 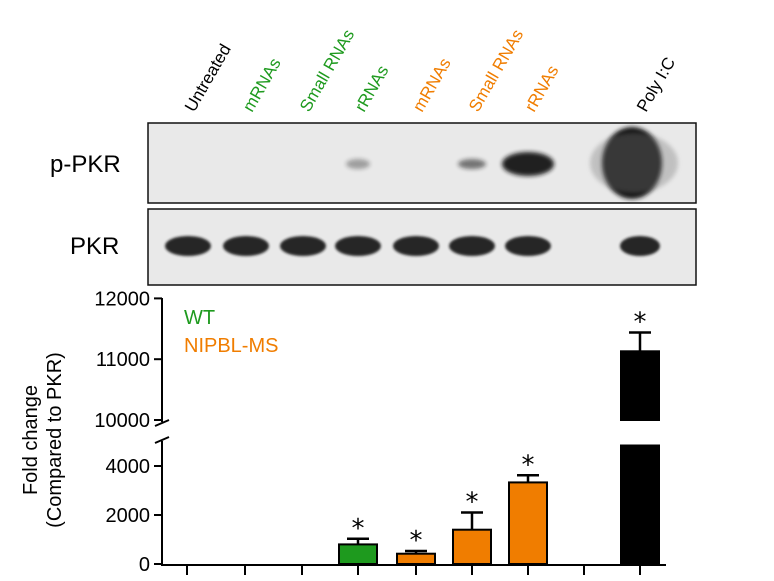 What do you see at coordinates (94, 246) in the screenshot?
I see `pkr-label: PKR` at bounding box center [94, 246].